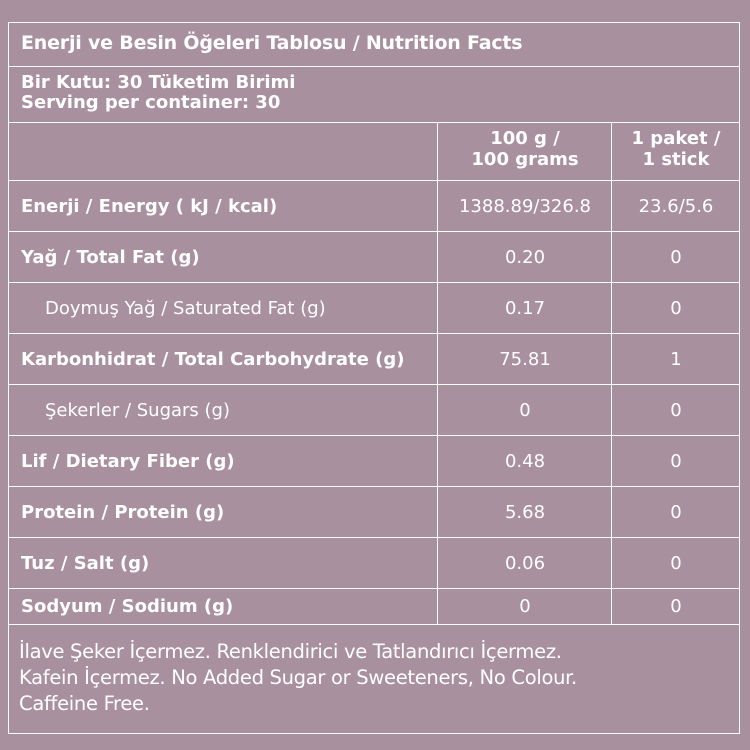  What do you see at coordinates (525, 461) in the screenshot?
I see `row-value-per-100g: 0.48` at bounding box center [525, 461].